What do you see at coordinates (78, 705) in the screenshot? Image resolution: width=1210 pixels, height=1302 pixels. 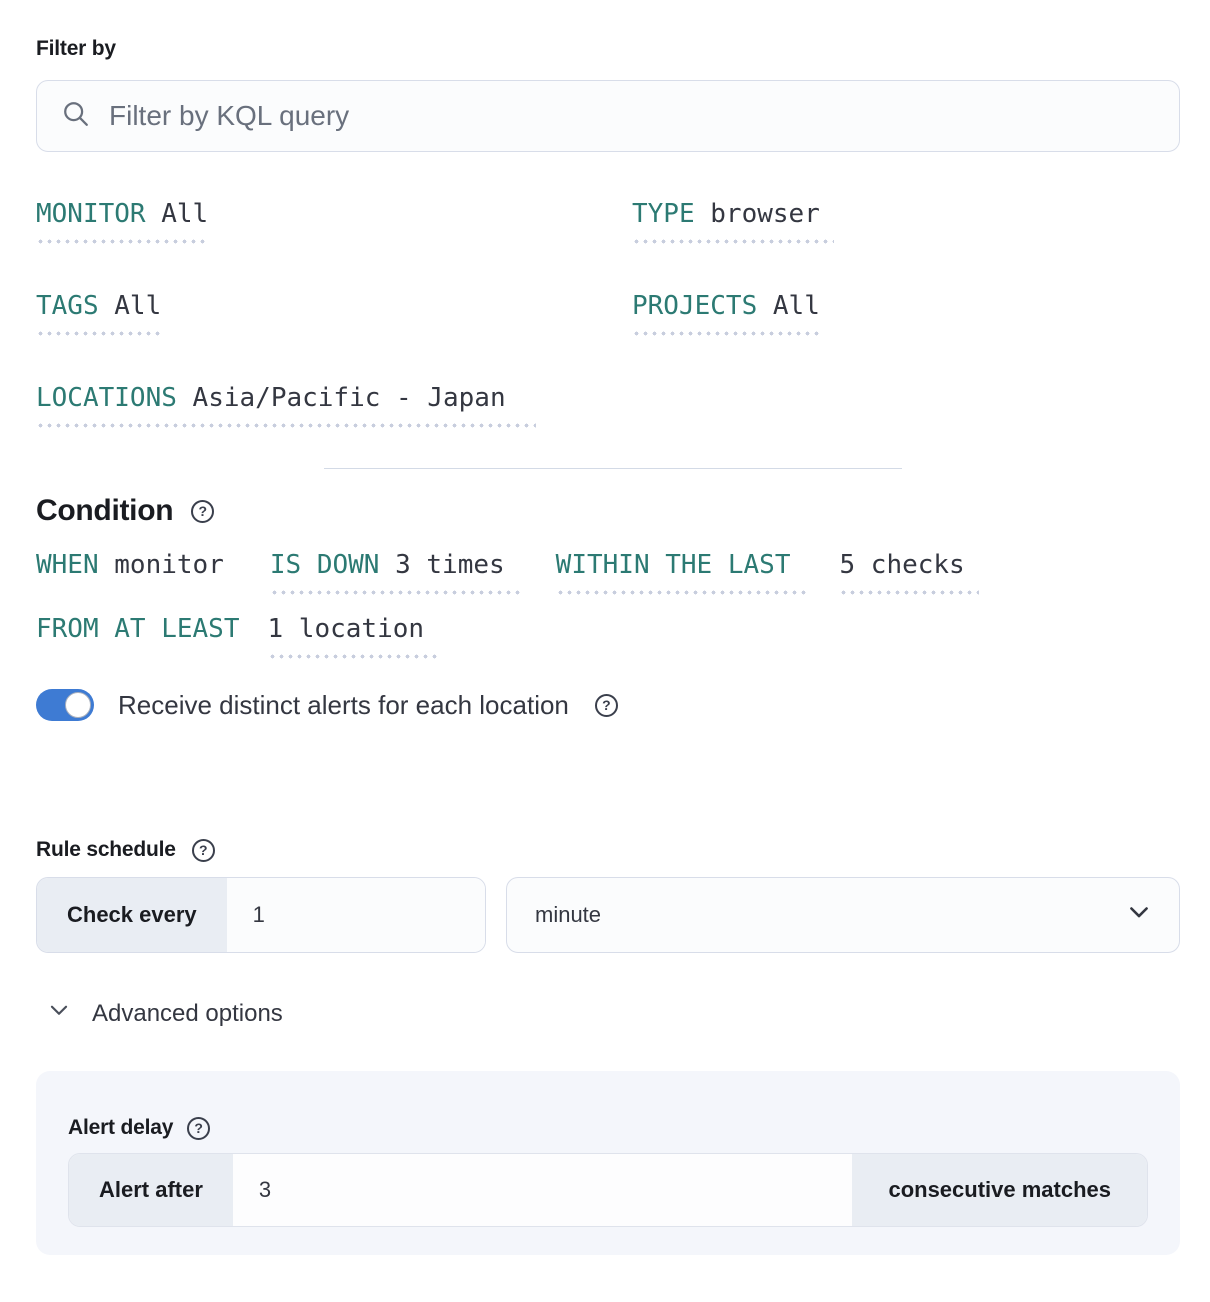 I see `toggle-knob` at bounding box center [78, 705].